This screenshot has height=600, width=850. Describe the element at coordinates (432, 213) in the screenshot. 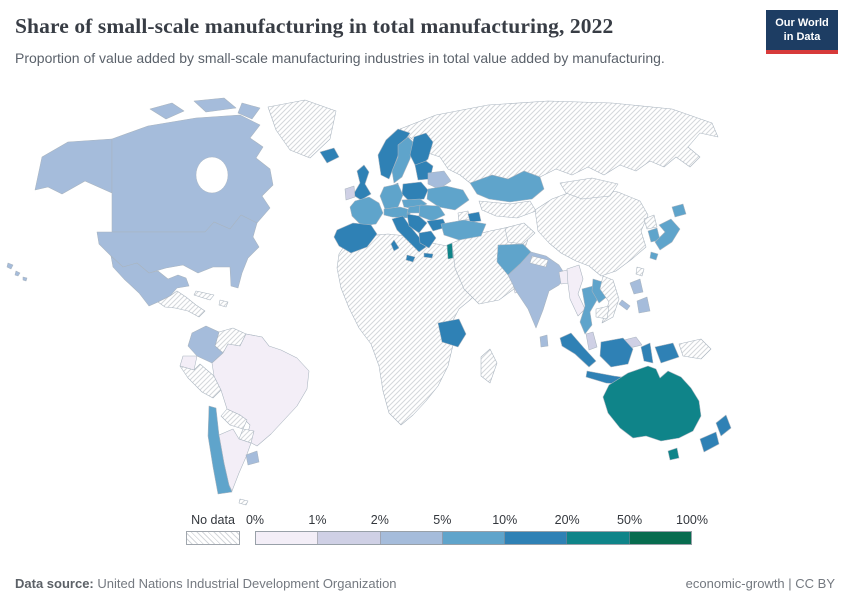

I see `region-romania` at that location.